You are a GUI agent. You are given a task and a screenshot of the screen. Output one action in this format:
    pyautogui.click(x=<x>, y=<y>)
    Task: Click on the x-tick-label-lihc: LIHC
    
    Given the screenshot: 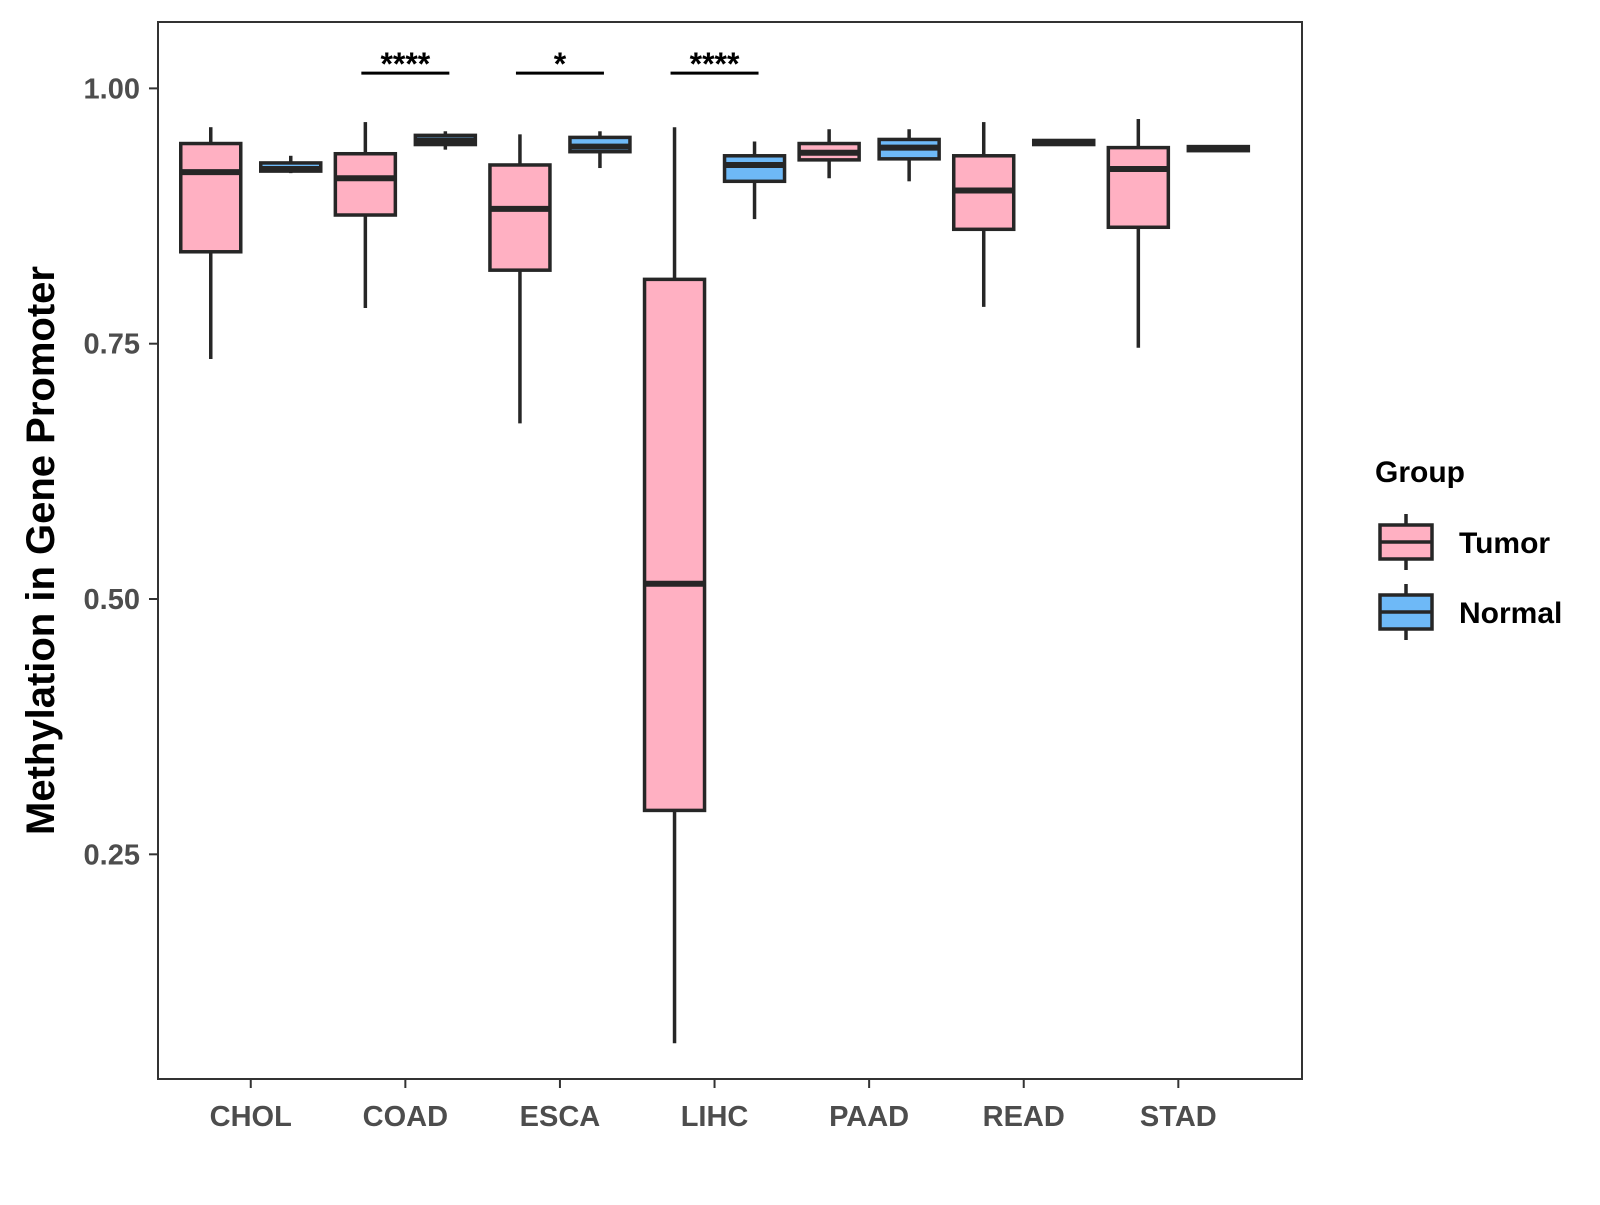 What is the action you would take?
    pyautogui.click(x=715, y=1117)
    